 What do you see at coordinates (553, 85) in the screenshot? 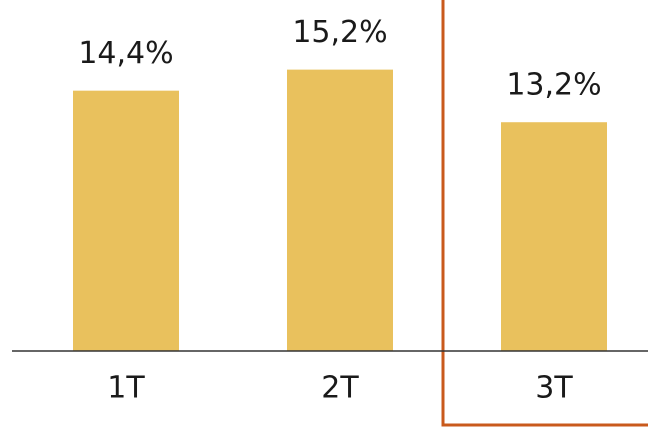
I see `value-label: 13,2%` at bounding box center [553, 85].